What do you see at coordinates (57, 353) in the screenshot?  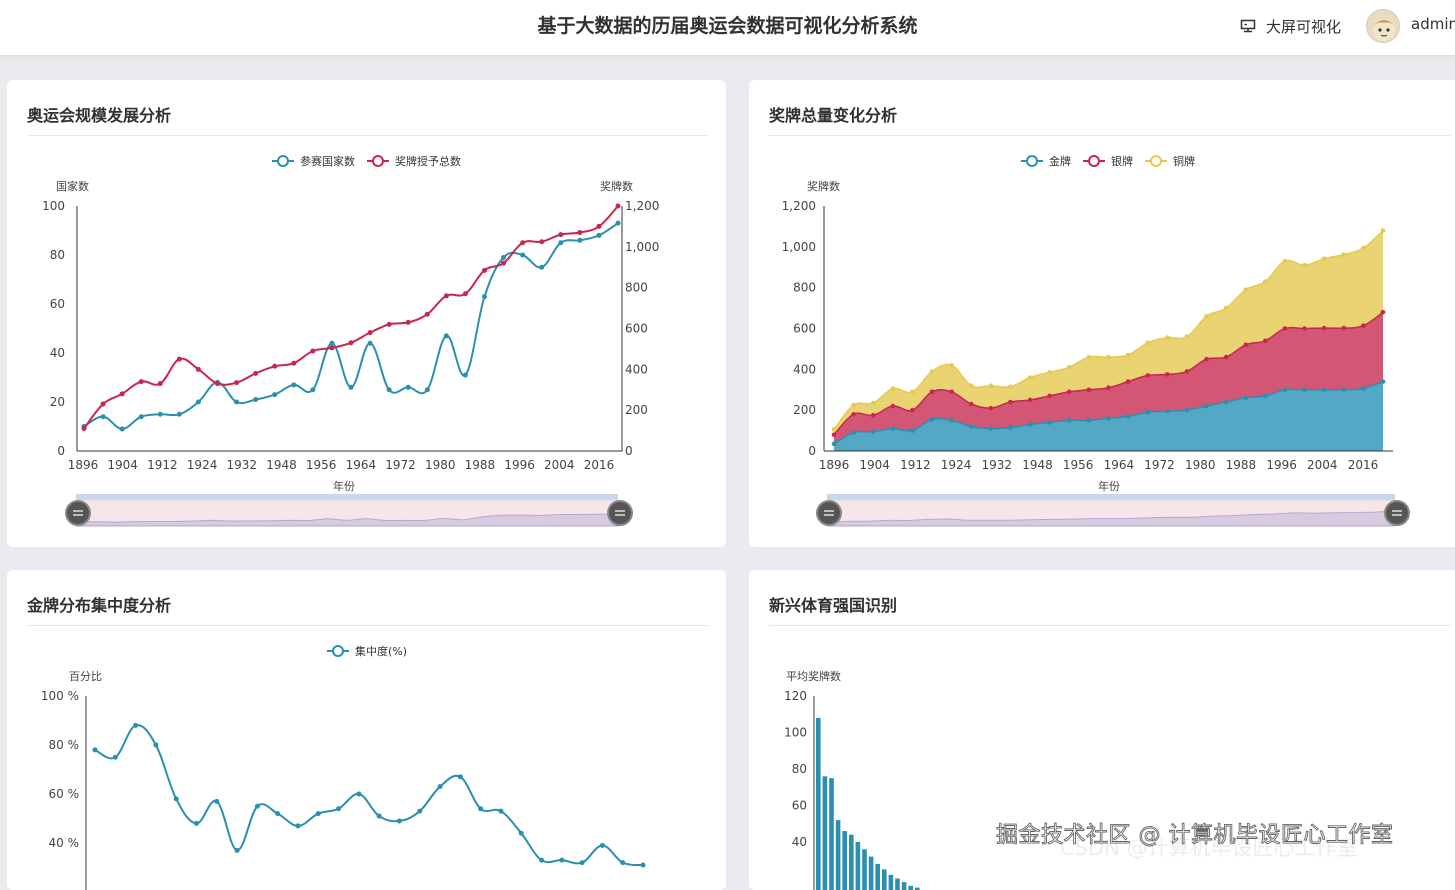 I see `y-left-tick: 40` at bounding box center [57, 353].